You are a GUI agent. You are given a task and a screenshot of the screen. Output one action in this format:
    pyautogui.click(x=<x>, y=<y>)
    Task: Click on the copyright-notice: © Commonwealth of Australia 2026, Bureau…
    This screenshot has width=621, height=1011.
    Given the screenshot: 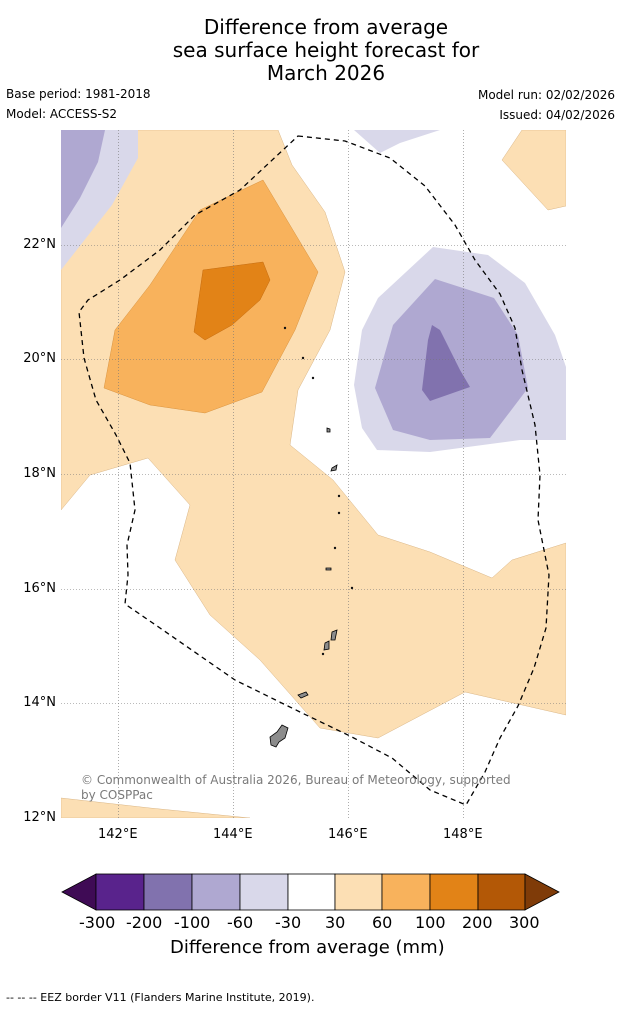 What is the action you would take?
    pyautogui.click(x=296, y=787)
    